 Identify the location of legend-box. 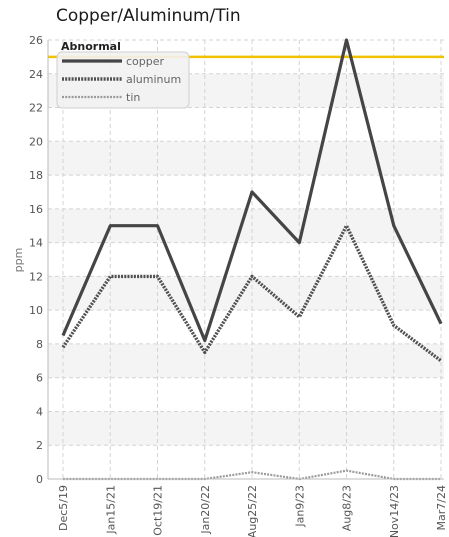
(123, 80).